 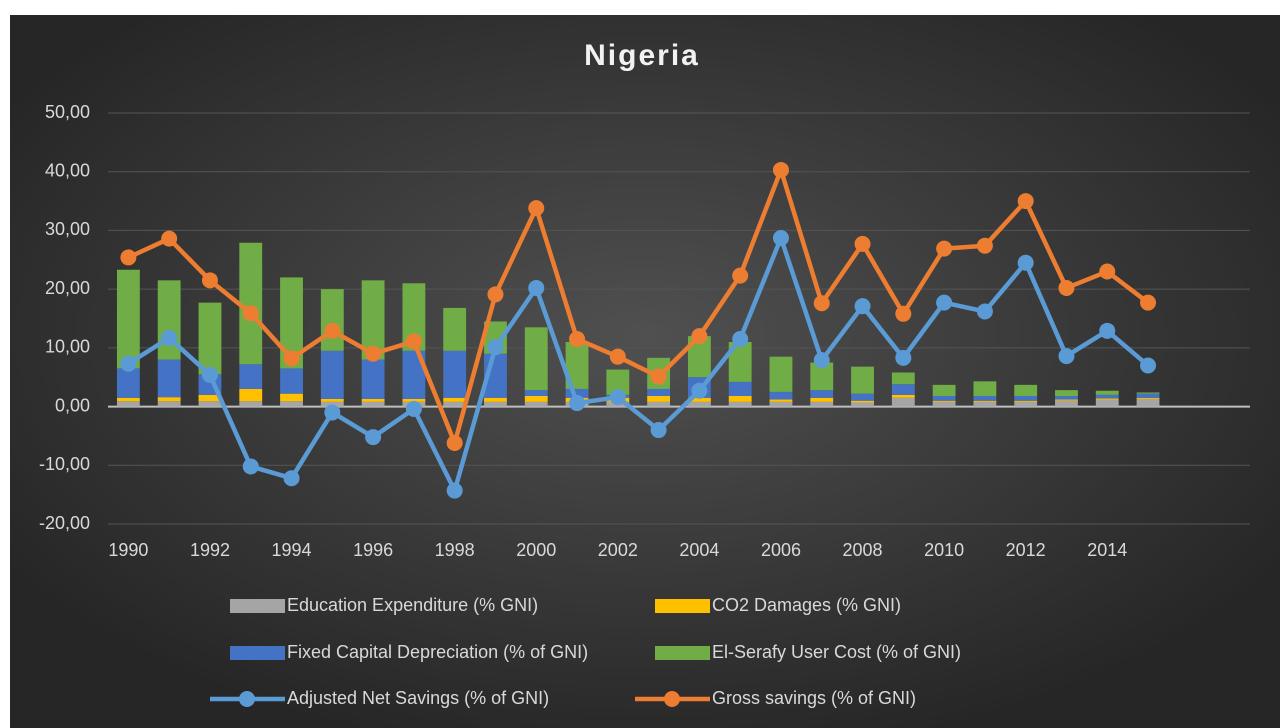 What do you see at coordinates (836, 652) in the screenshot?
I see `legend-label: El-Serafy User Cost (% of GNI)` at bounding box center [836, 652].